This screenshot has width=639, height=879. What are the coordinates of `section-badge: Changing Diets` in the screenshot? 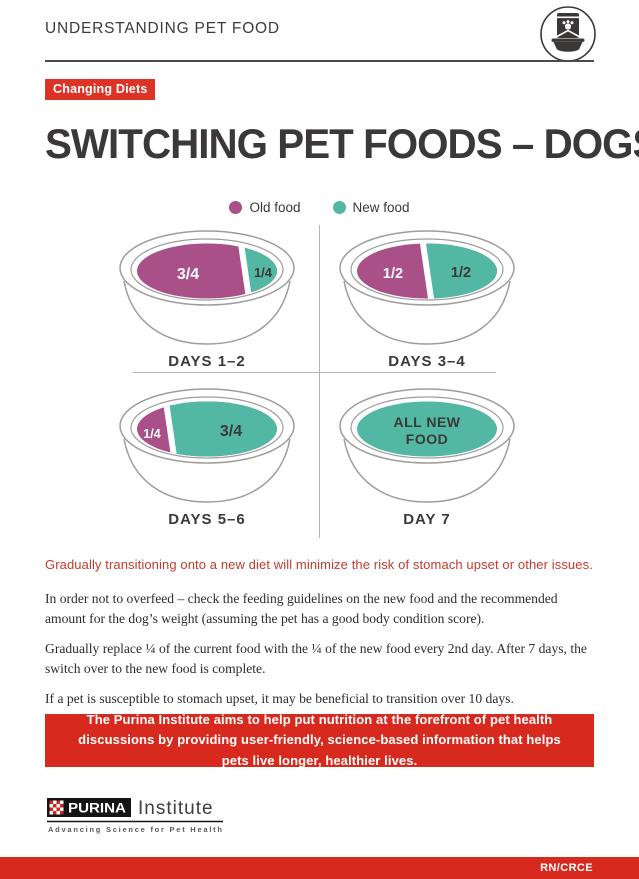 It's located at (100, 89).